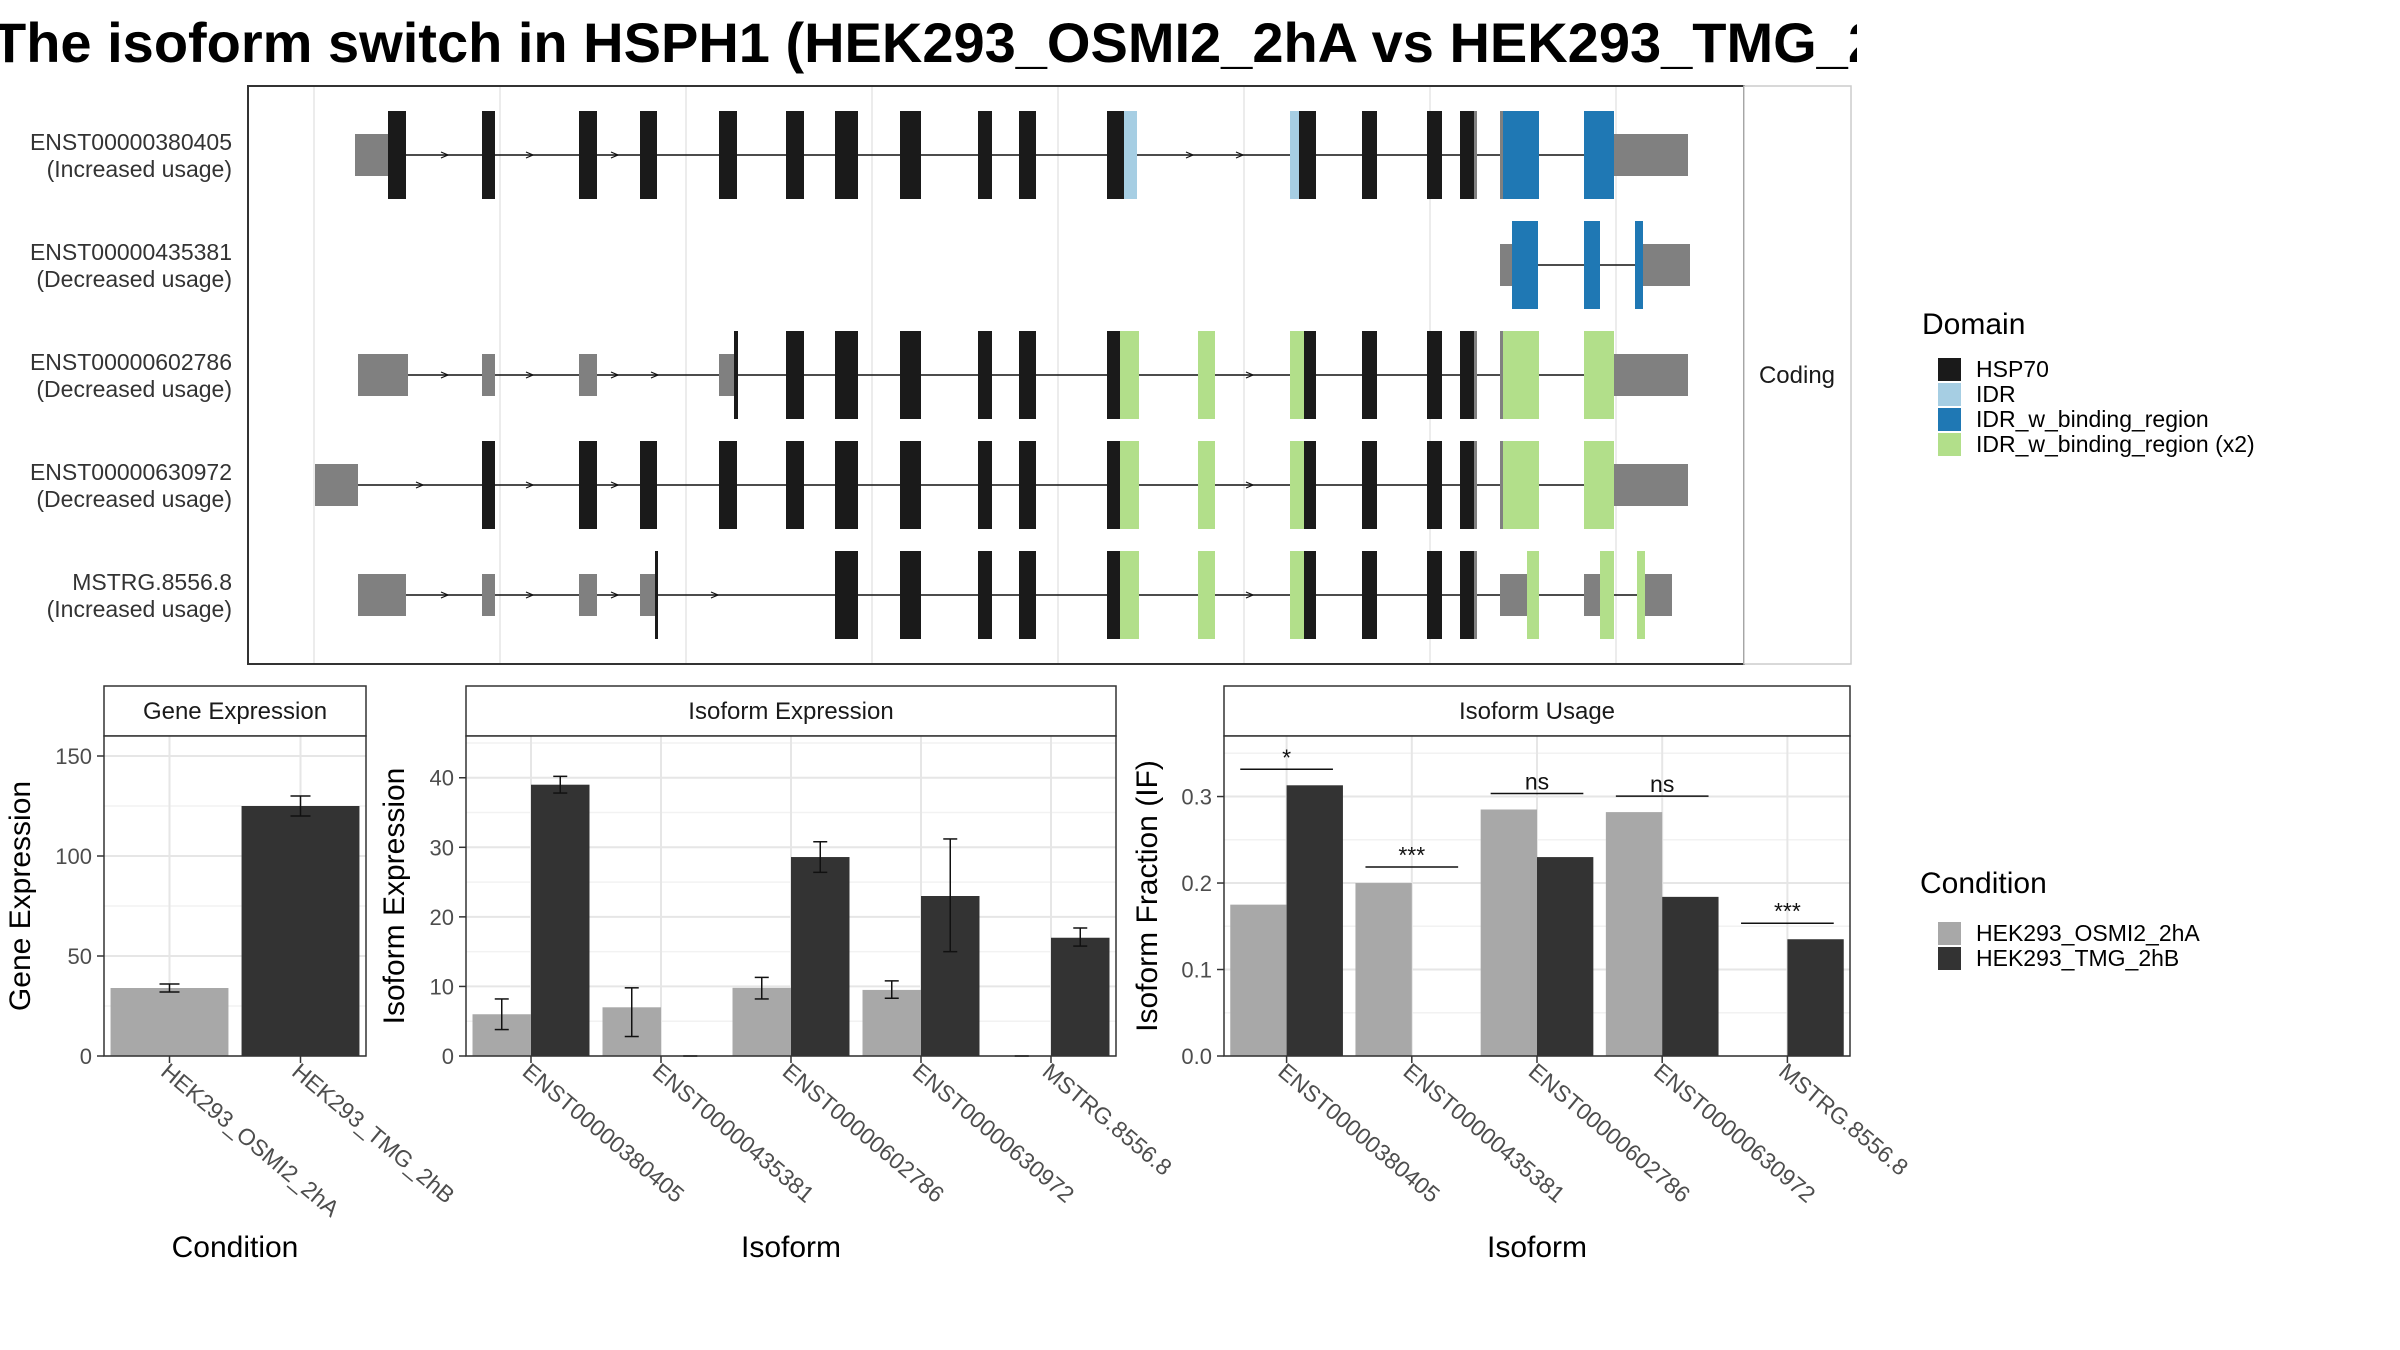 The image size is (2400, 1350). Describe the element at coordinates (442, 986) in the screenshot. I see `y-tick-label: 10` at that location.